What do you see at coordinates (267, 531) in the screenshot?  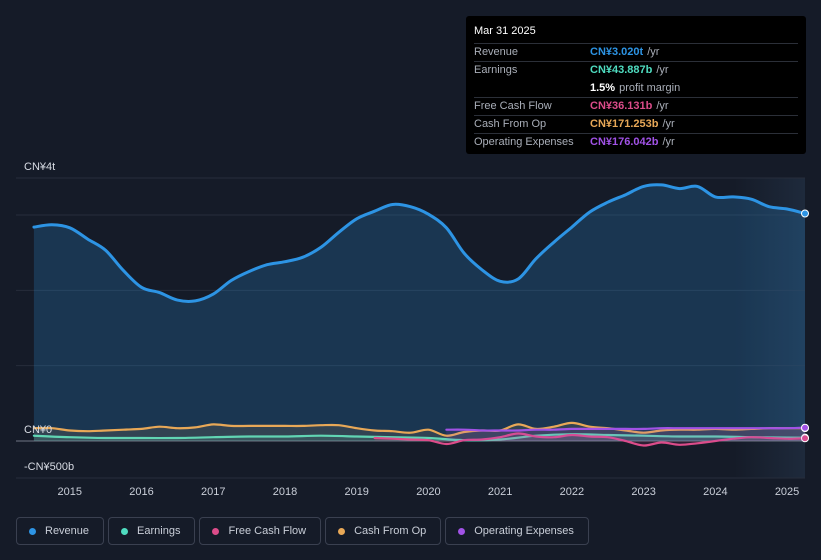 I see `legend-label: Free Cash Flow` at bounding box center [267, 531].